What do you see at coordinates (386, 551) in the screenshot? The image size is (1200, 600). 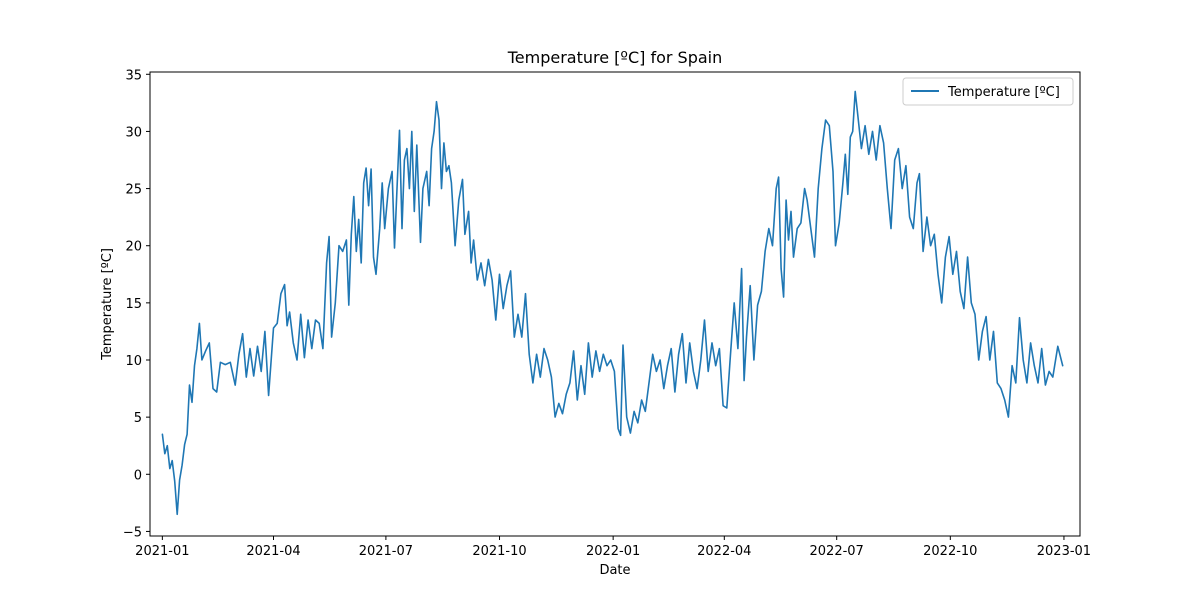 I see `x-tick-label: 2021-07` at bounding box center [386, 551].